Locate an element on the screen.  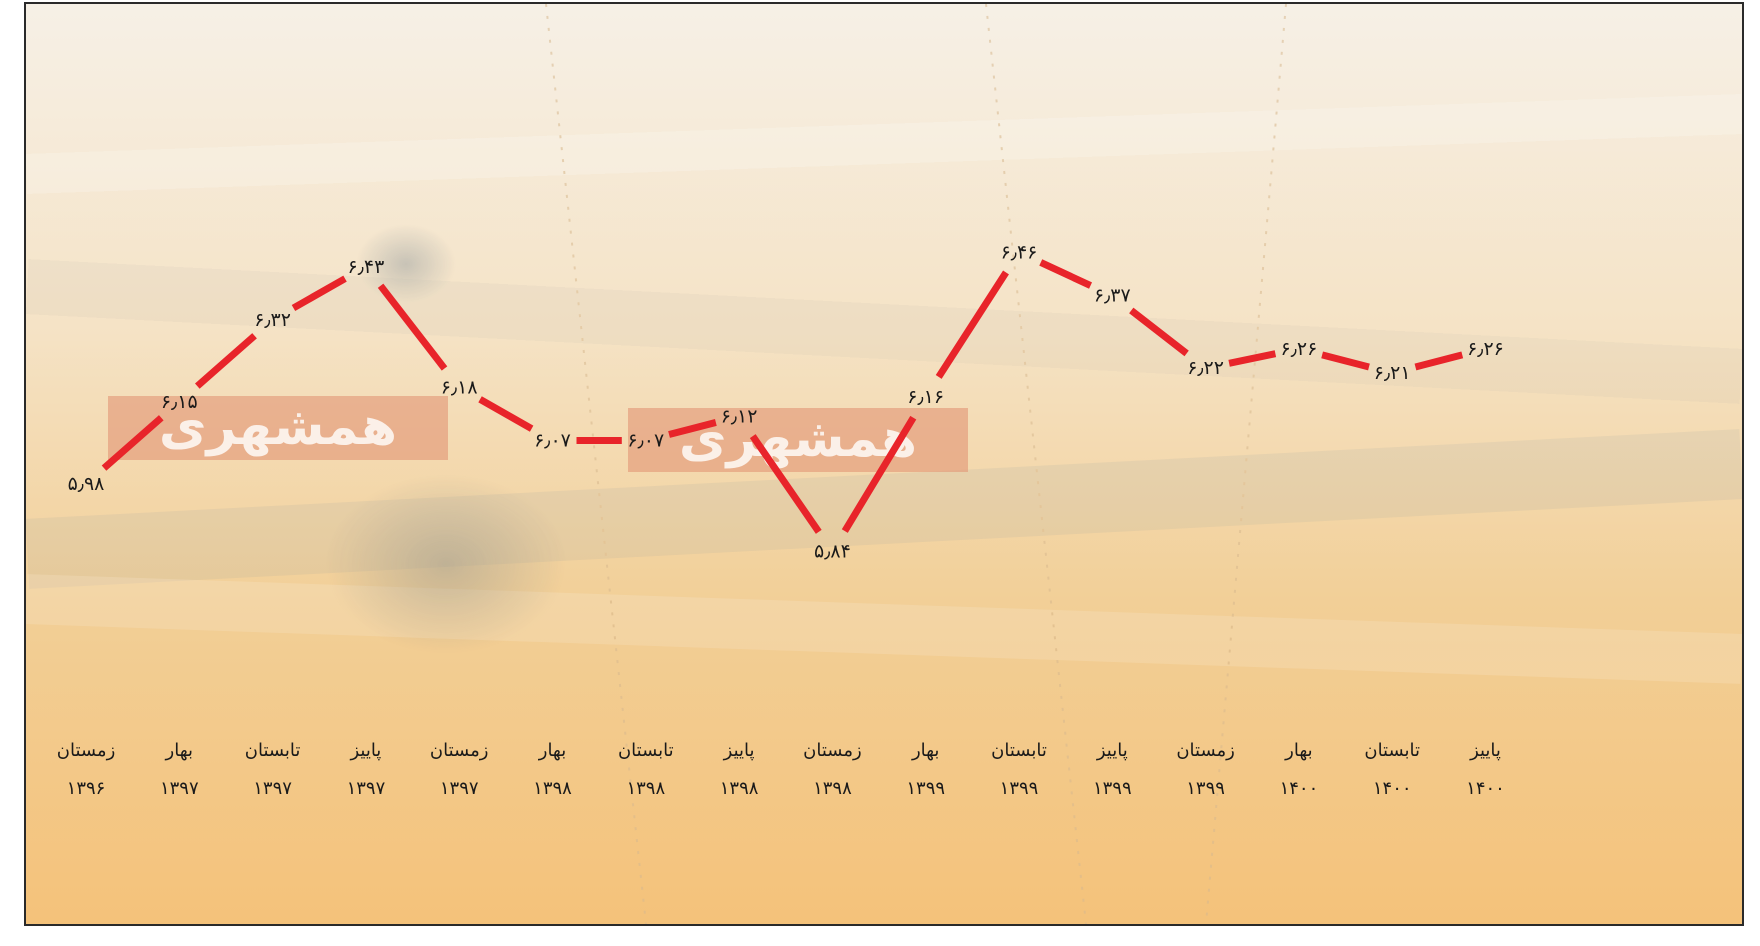
value-label: ۵٫۸۴ is located at coordinates (832, 552).